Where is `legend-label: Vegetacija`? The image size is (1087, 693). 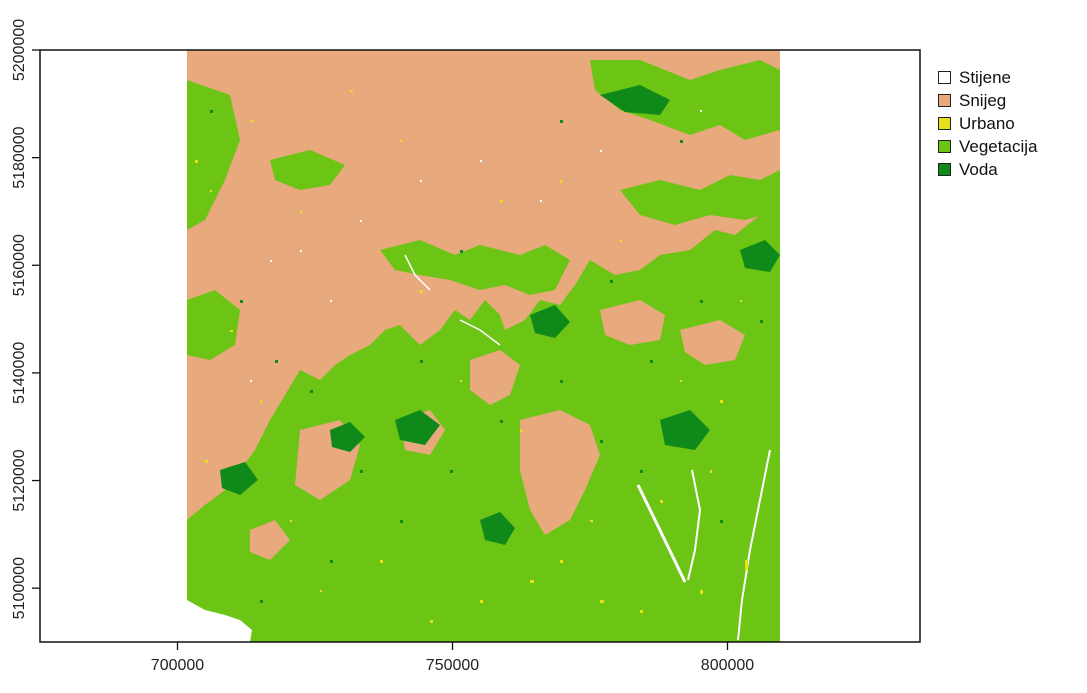 legend-label: Vegetacija is located at coordinates (998, 146).